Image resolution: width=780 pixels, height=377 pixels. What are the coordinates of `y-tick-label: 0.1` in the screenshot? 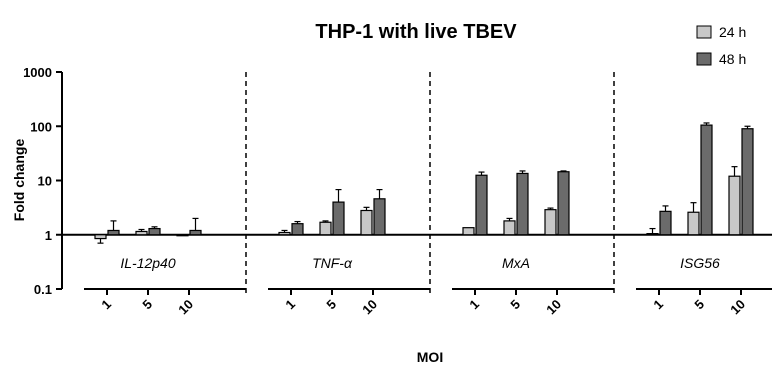 It's located at (43, 289).